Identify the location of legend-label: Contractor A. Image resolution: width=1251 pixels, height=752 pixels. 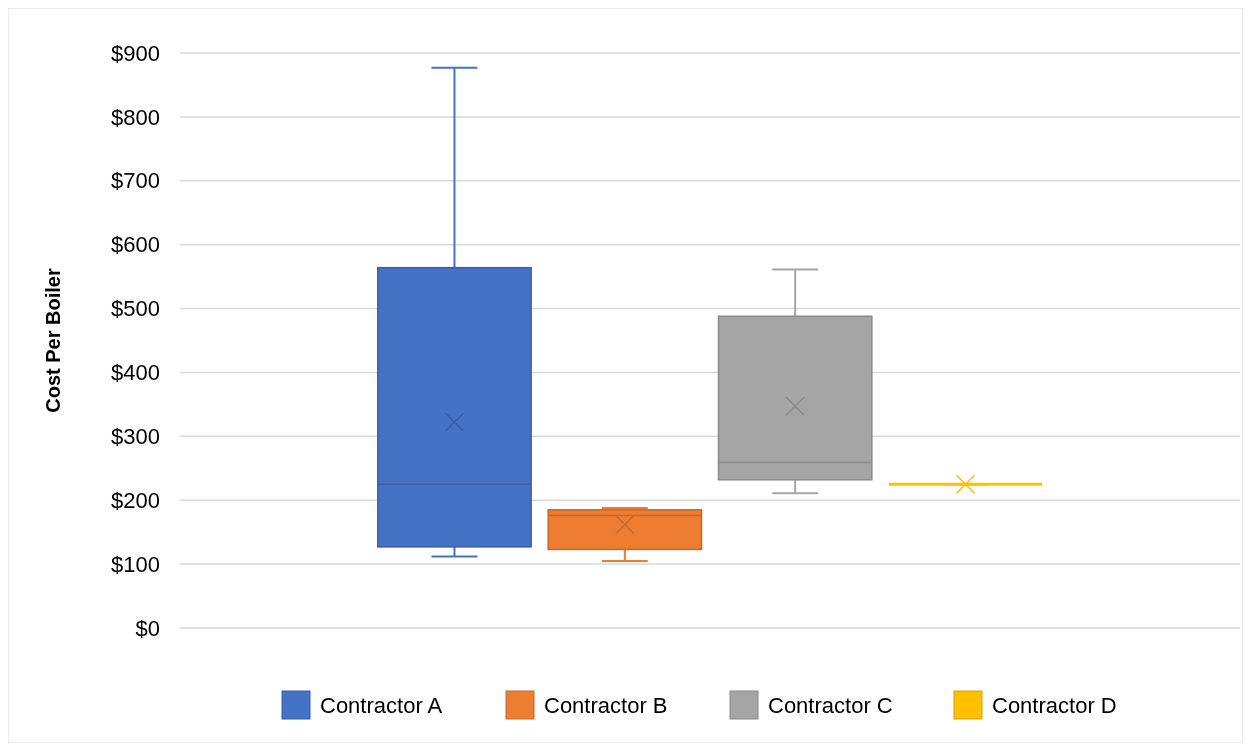
(381, 705).